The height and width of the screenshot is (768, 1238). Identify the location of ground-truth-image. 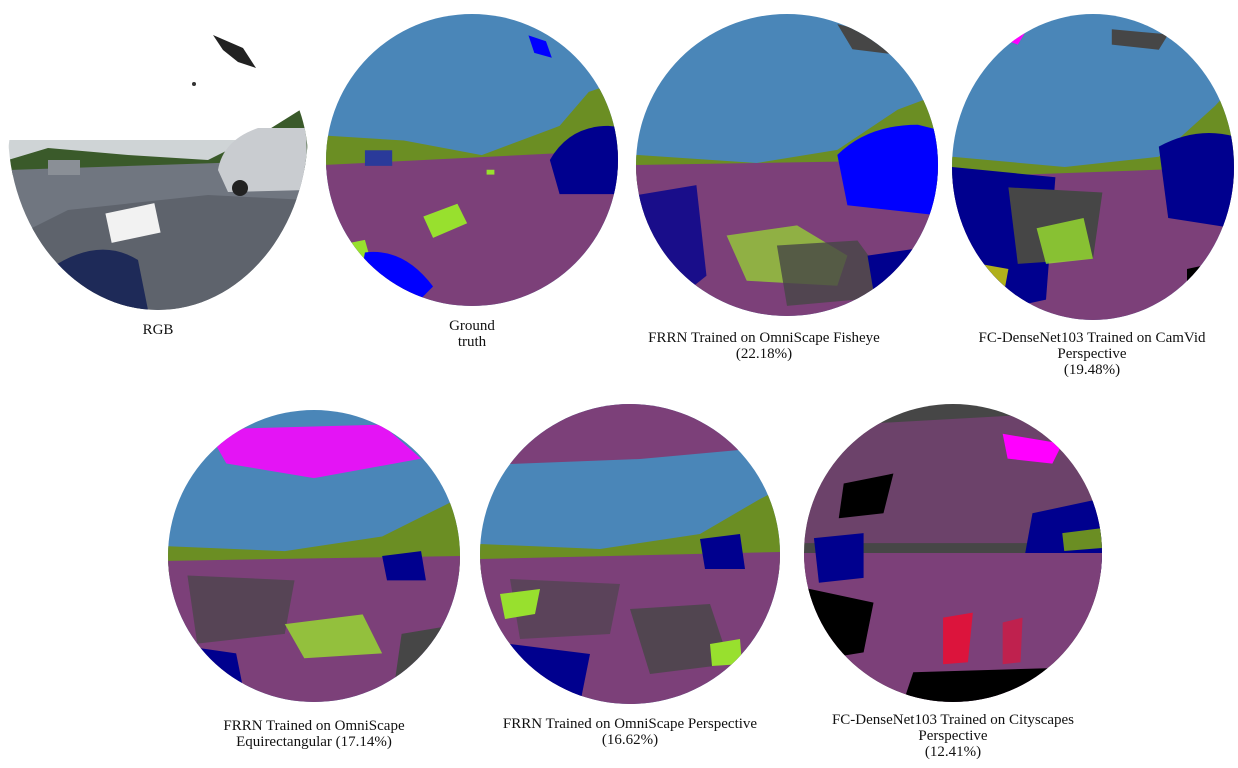
(472, 160).